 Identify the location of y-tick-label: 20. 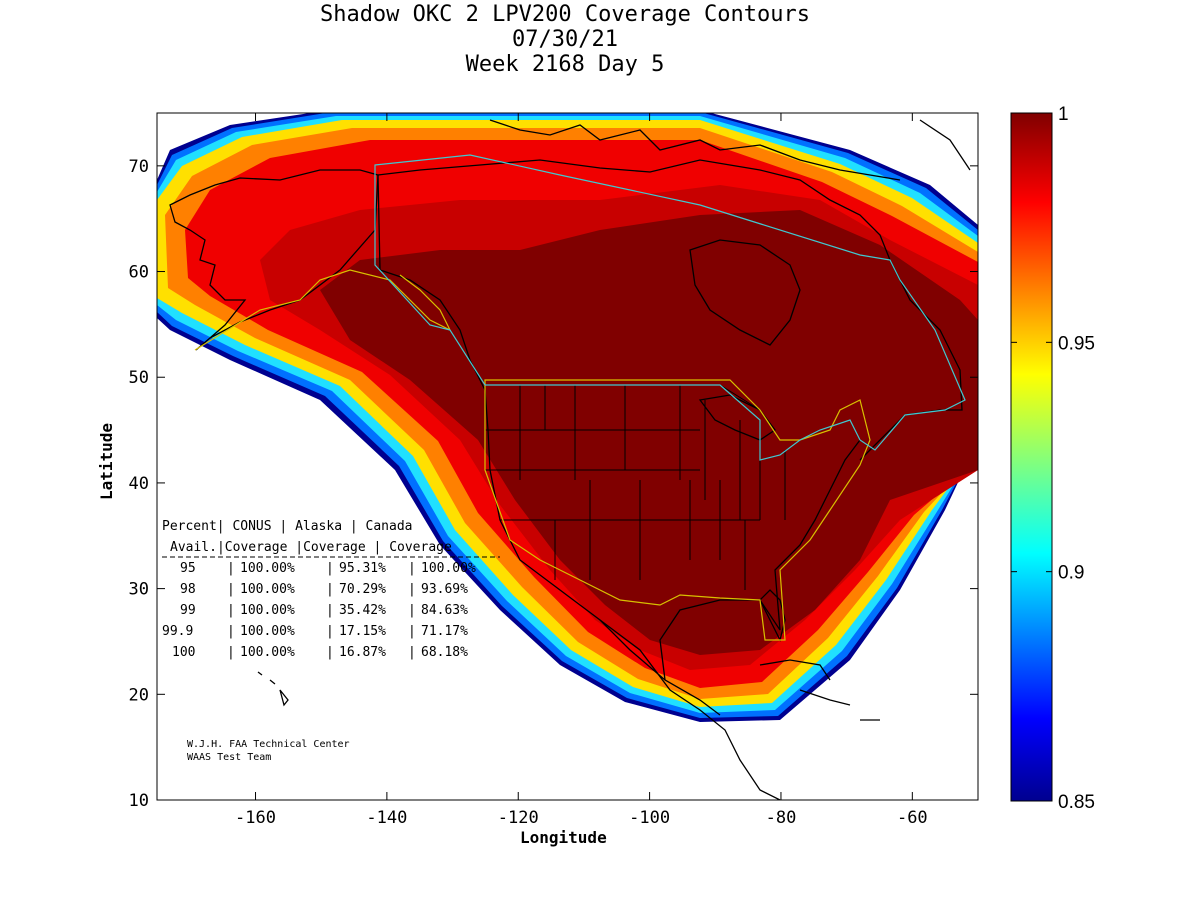
(139, 695).